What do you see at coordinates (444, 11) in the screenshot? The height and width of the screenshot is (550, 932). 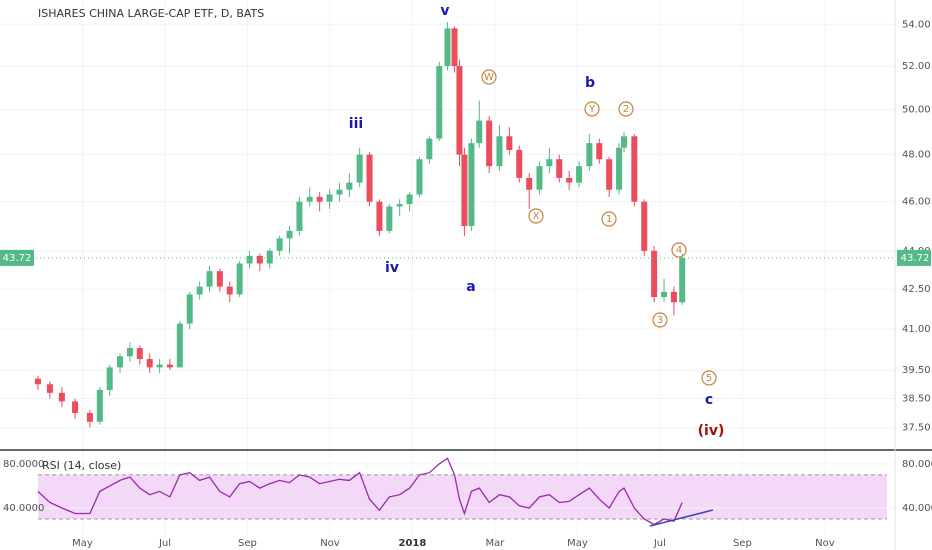 I see `wave-label: v` at bounding box center [444, 11].